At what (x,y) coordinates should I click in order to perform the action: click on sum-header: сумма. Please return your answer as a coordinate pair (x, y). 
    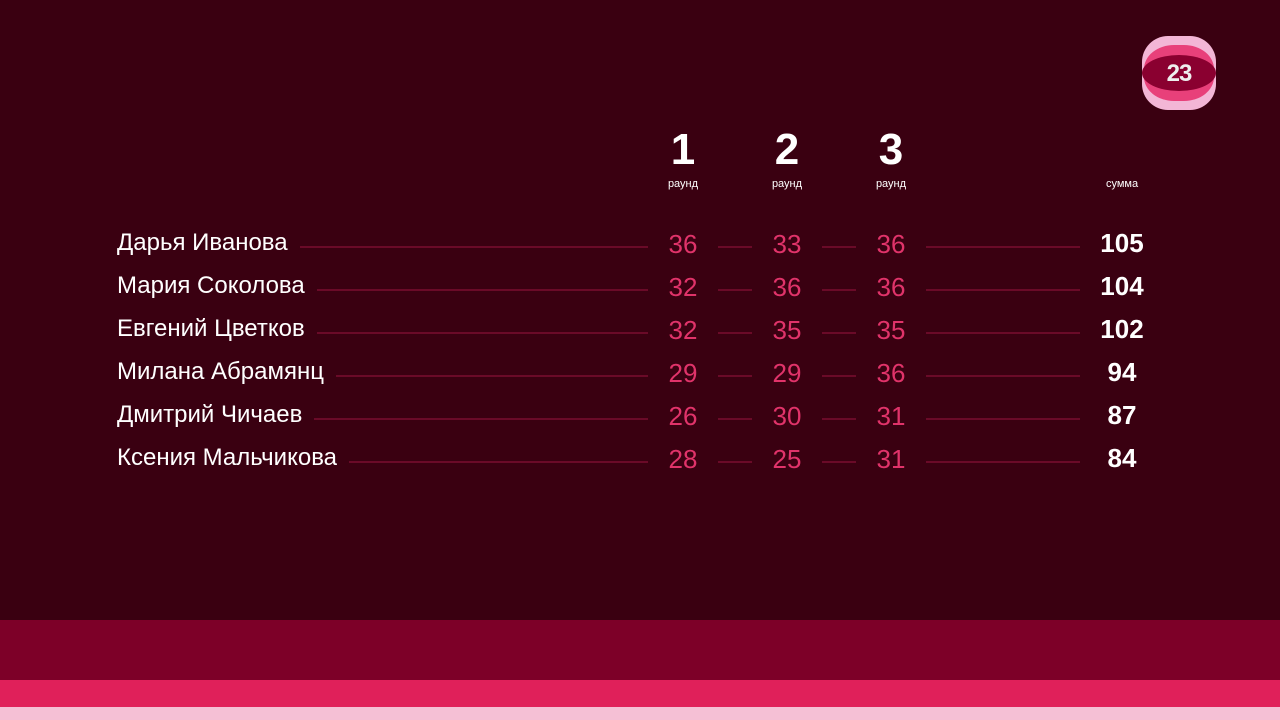
    Looking at the image, I should click on (1122, 184).